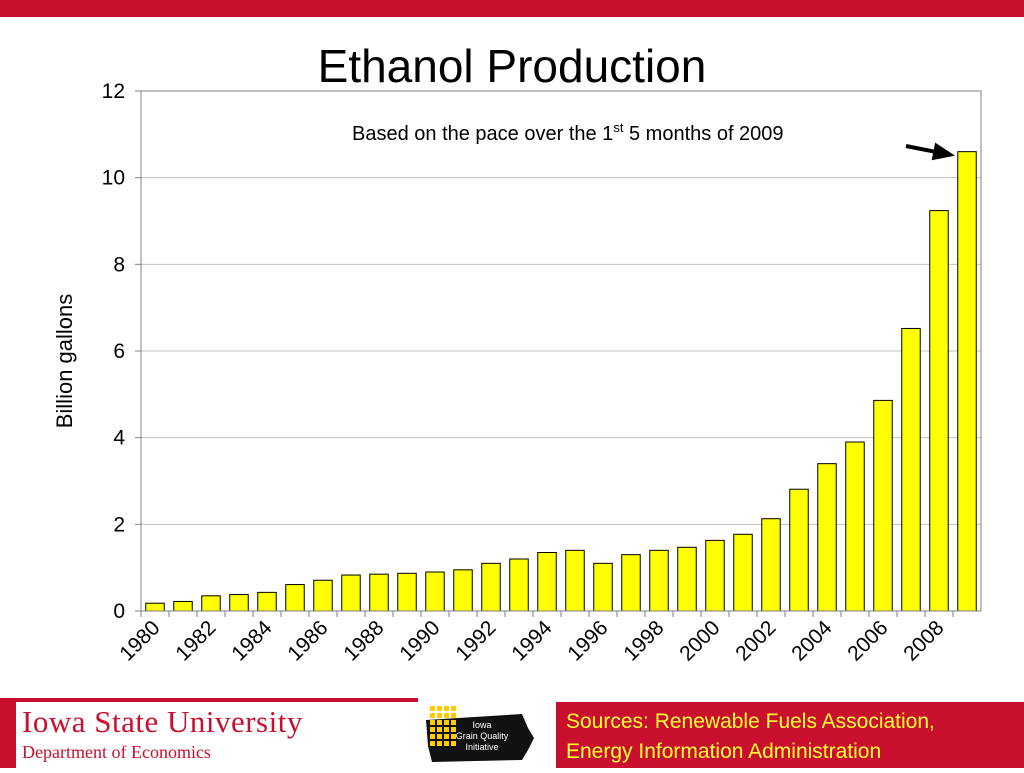  What do you see at coordinates (407, 592) in the screenshot?
I see `bar-1989` at bounding box center [407, 592].